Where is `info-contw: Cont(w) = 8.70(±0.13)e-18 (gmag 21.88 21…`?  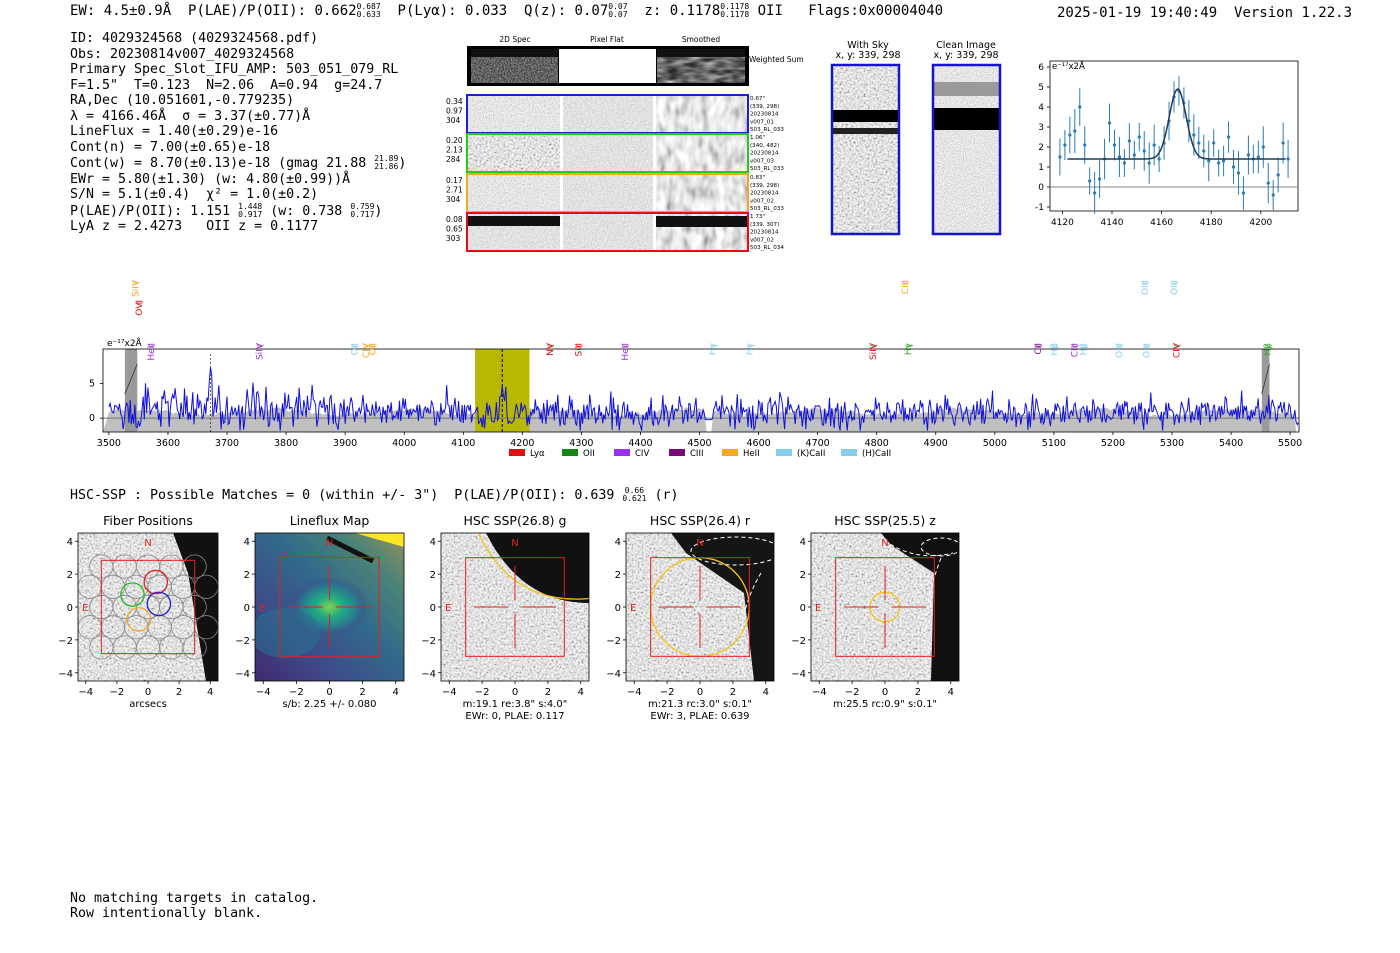
info-contw: Cont(w) = 8.70(±0.13)e-18 (gmag 21.88 21… is located at coordinates (238, 163).